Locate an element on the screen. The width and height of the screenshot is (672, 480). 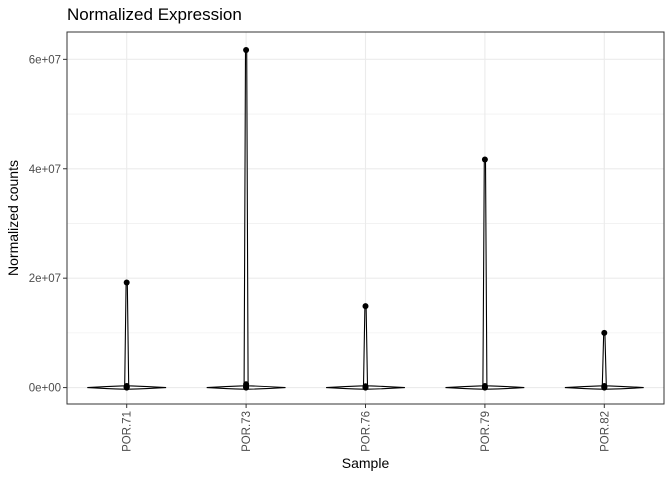
x-axis: POR.71 POR.73 POR.76 POR.79 POR.82 is located at coordinates (366, 428).